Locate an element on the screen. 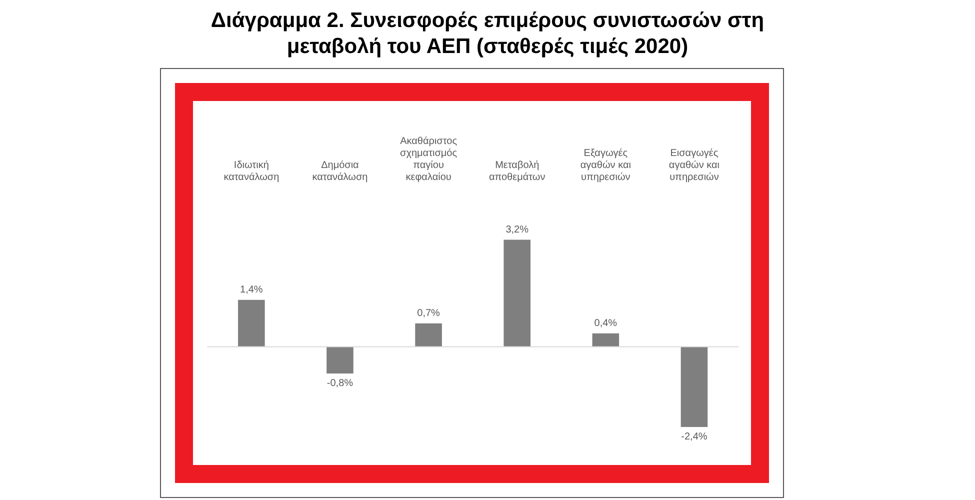 This screenshot has width=975, height=500. data-label: -0,8% is located at coordinates (340, 384).